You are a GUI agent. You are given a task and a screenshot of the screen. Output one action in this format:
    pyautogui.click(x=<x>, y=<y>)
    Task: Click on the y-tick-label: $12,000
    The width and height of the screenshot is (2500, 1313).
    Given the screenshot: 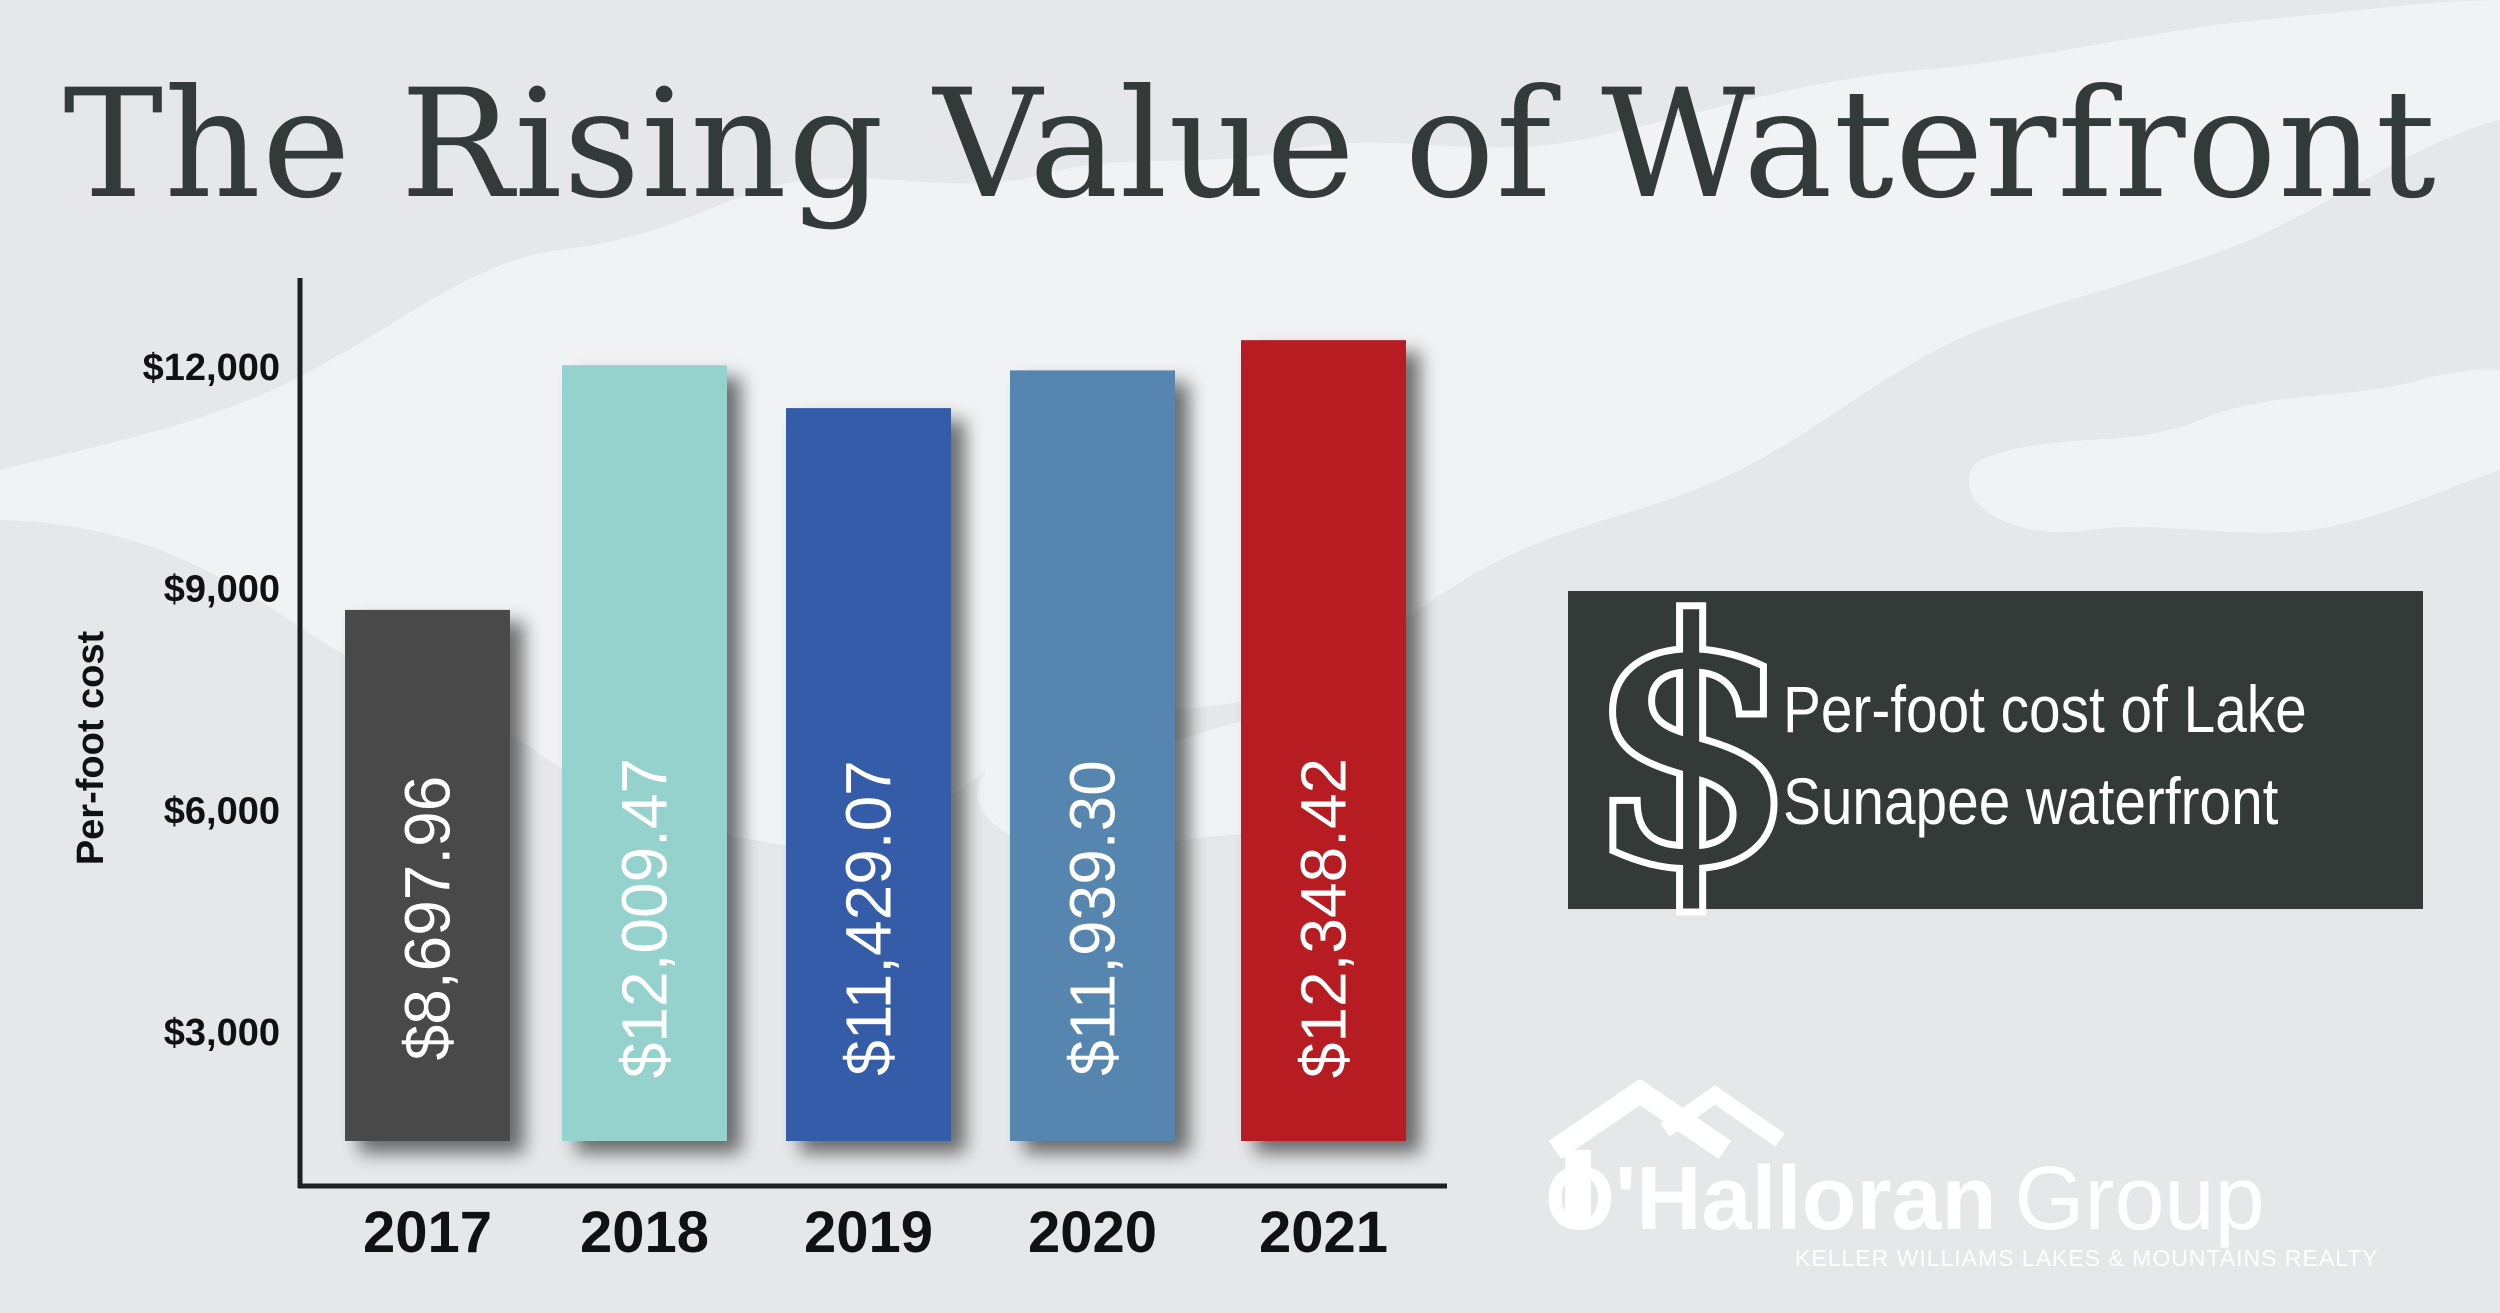 What is the action you would take?
    pyautogui.click(x=211, y=368)
    